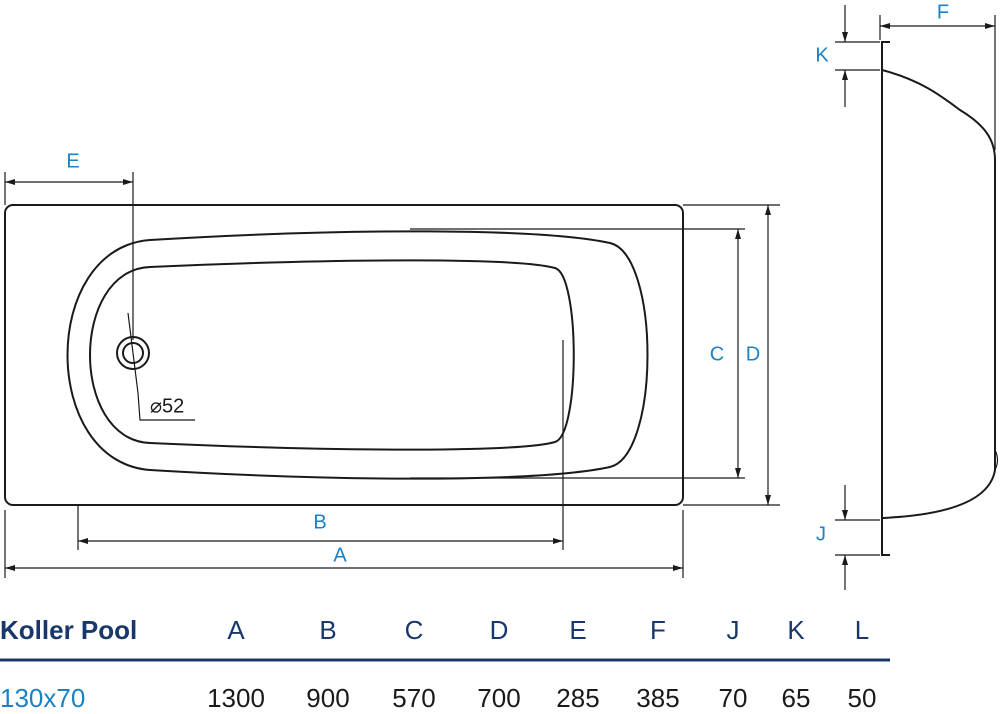 Image resolution: width=1000 pixels, height=714 pixels. Describe the element at coordinates (167, 406) in the screenshot. I see `drain-label: ⌀52` at that location.